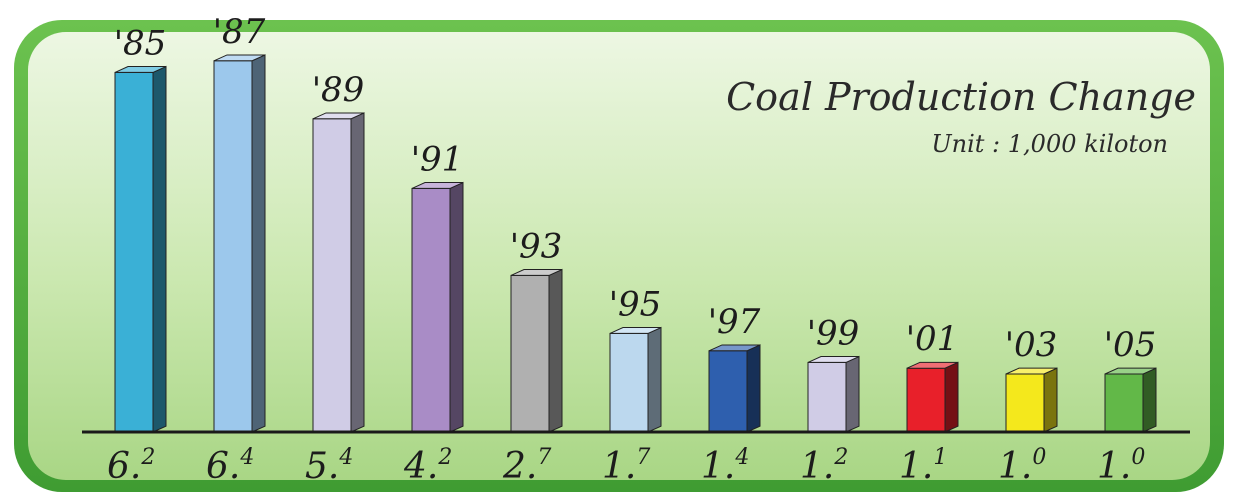 The height and width of the screenshot is (501, 1236). I want to click on bar-value-label: 2.7, so click(526, 466).